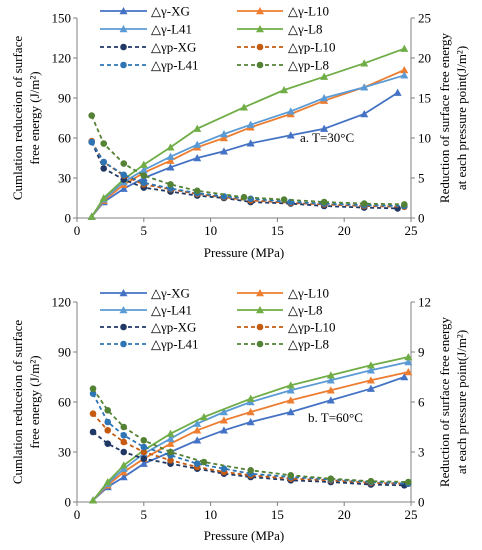 The height and width of the screenshot is (550, 482). Describe the element at coordinates (327, 137) in the screenshot. I see `panel-annotation: a. T=30°C` at that location.